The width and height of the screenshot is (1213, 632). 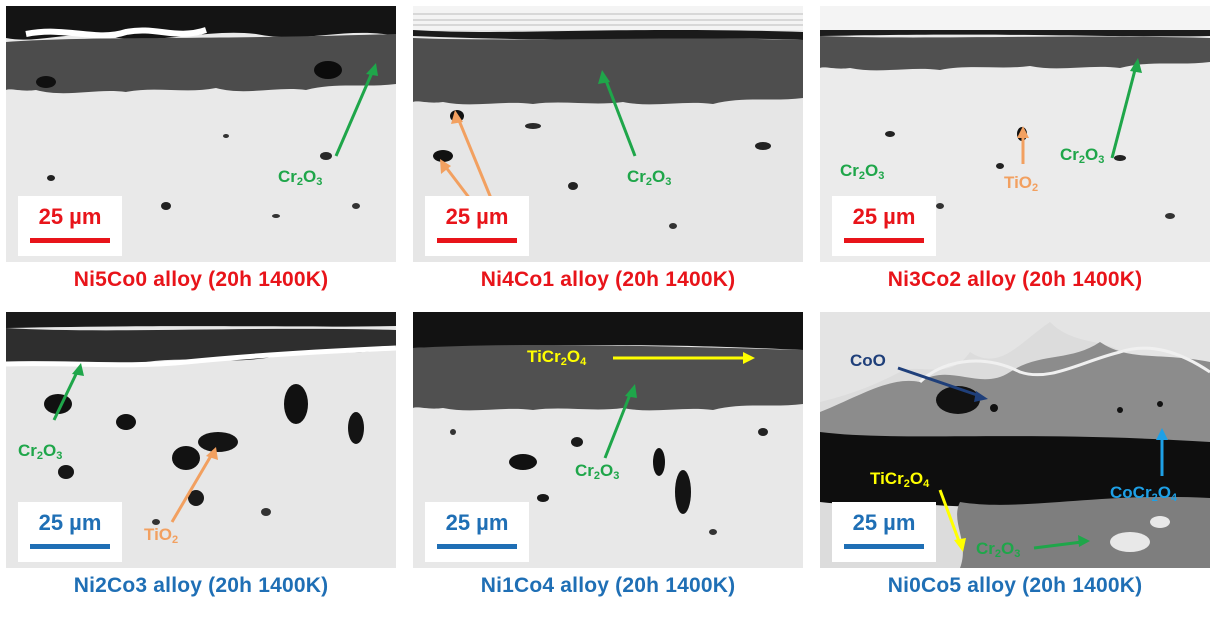 I want to click on micrograph: Cr2O3 TiO2 25 µm, so click(x=201, y=440).